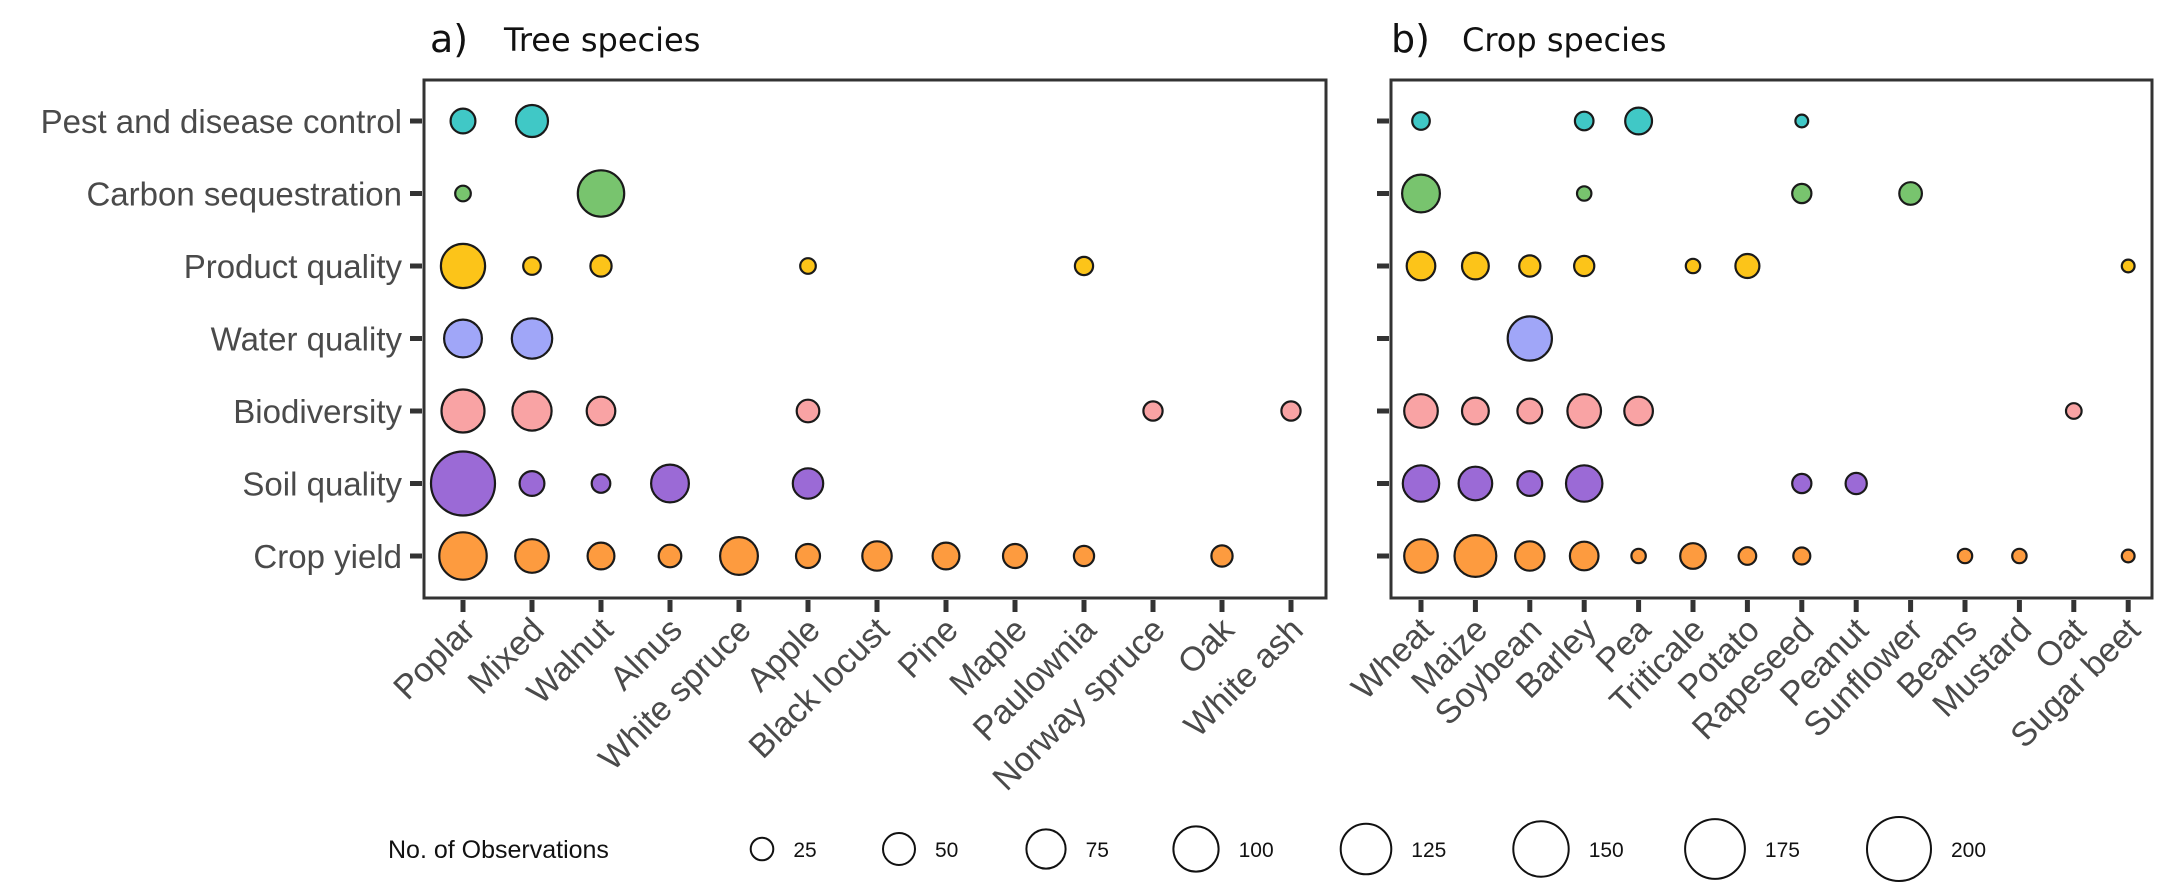  What do you see at coordinates (322, 484) in the screenshot?
I see `y-tick-label: Soil quality` at bounding box center [322, 484].